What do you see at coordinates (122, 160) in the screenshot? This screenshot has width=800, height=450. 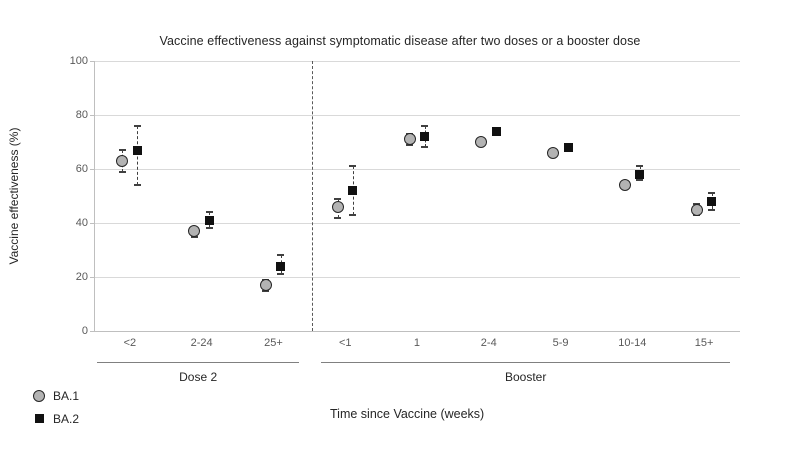 I see `data-point-ba1-<2` at bounding box center [122, 160].